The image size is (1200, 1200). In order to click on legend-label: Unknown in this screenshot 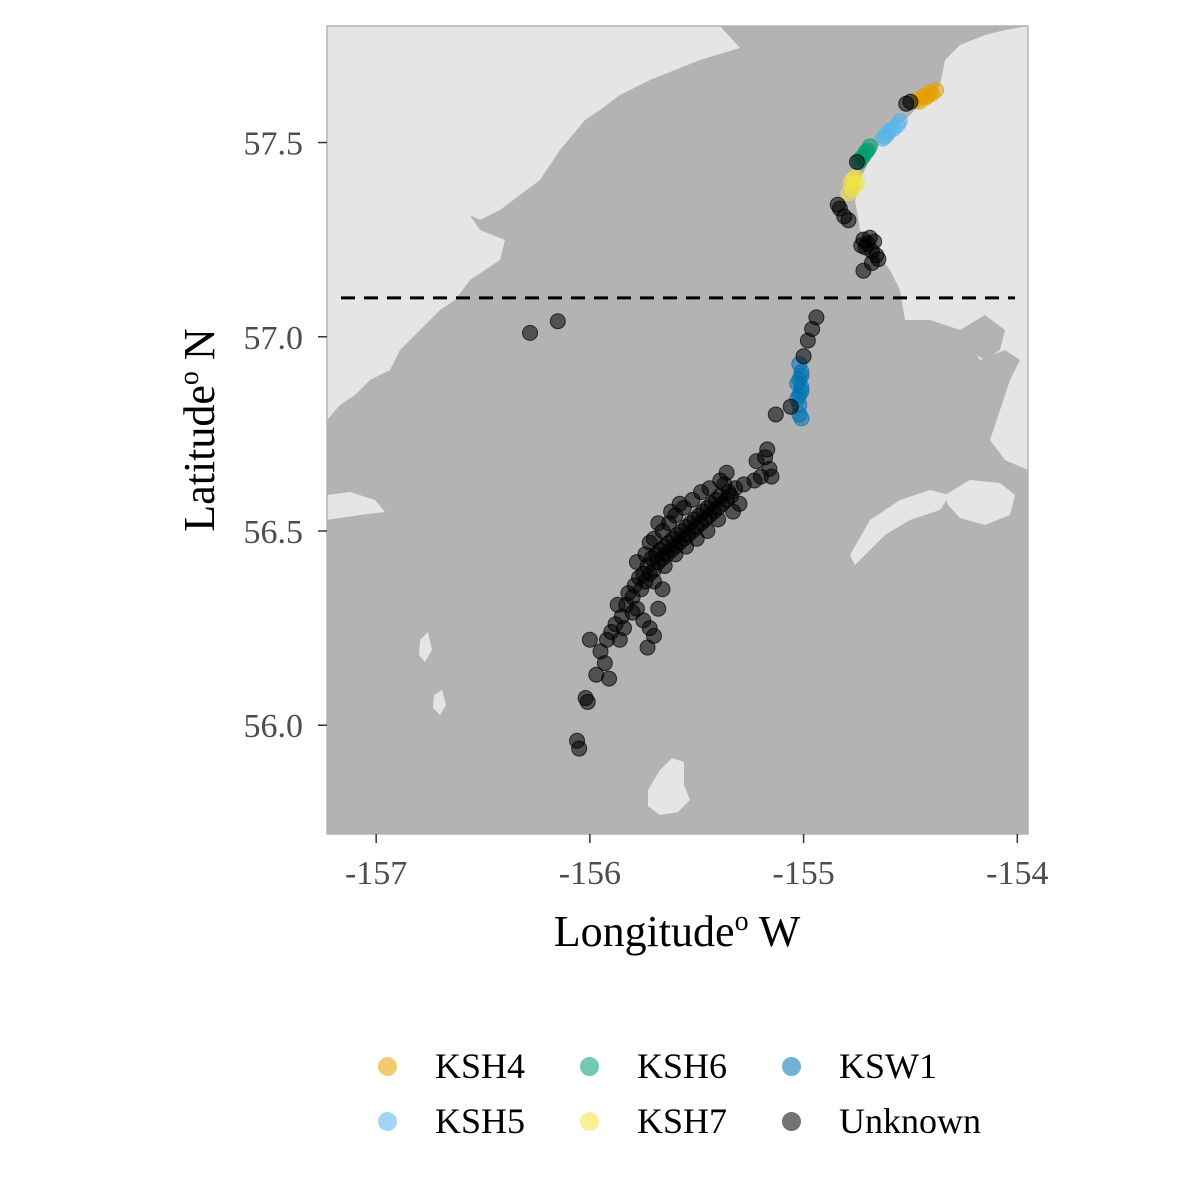, I will do `click(910, 1121)`.